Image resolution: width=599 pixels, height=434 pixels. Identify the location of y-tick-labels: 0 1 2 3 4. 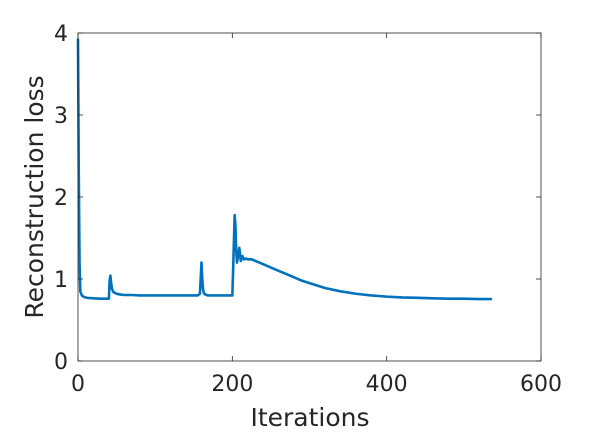
(61, 198).